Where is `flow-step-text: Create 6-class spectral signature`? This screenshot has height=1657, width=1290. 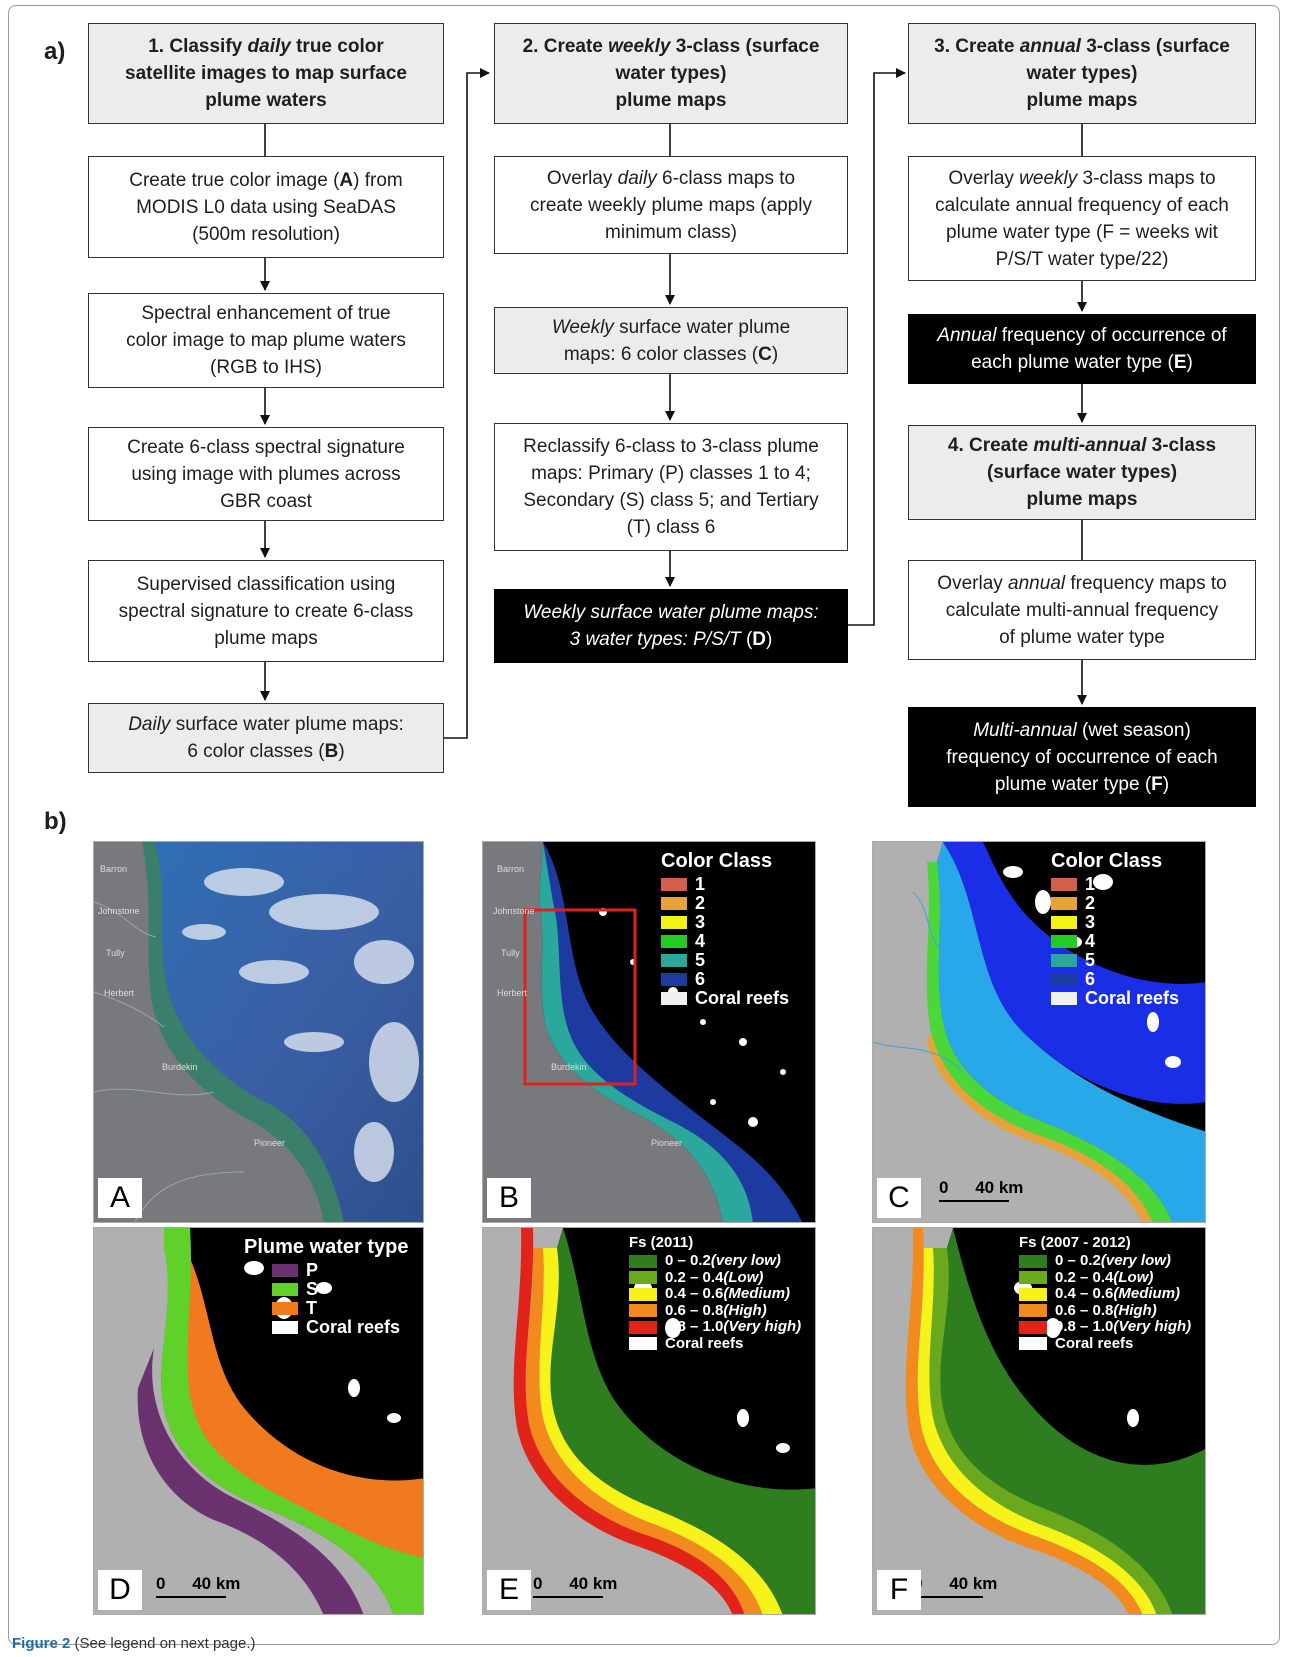
flow-step-text: Create 6-class spectral signature is located at coordinates (266, 447).